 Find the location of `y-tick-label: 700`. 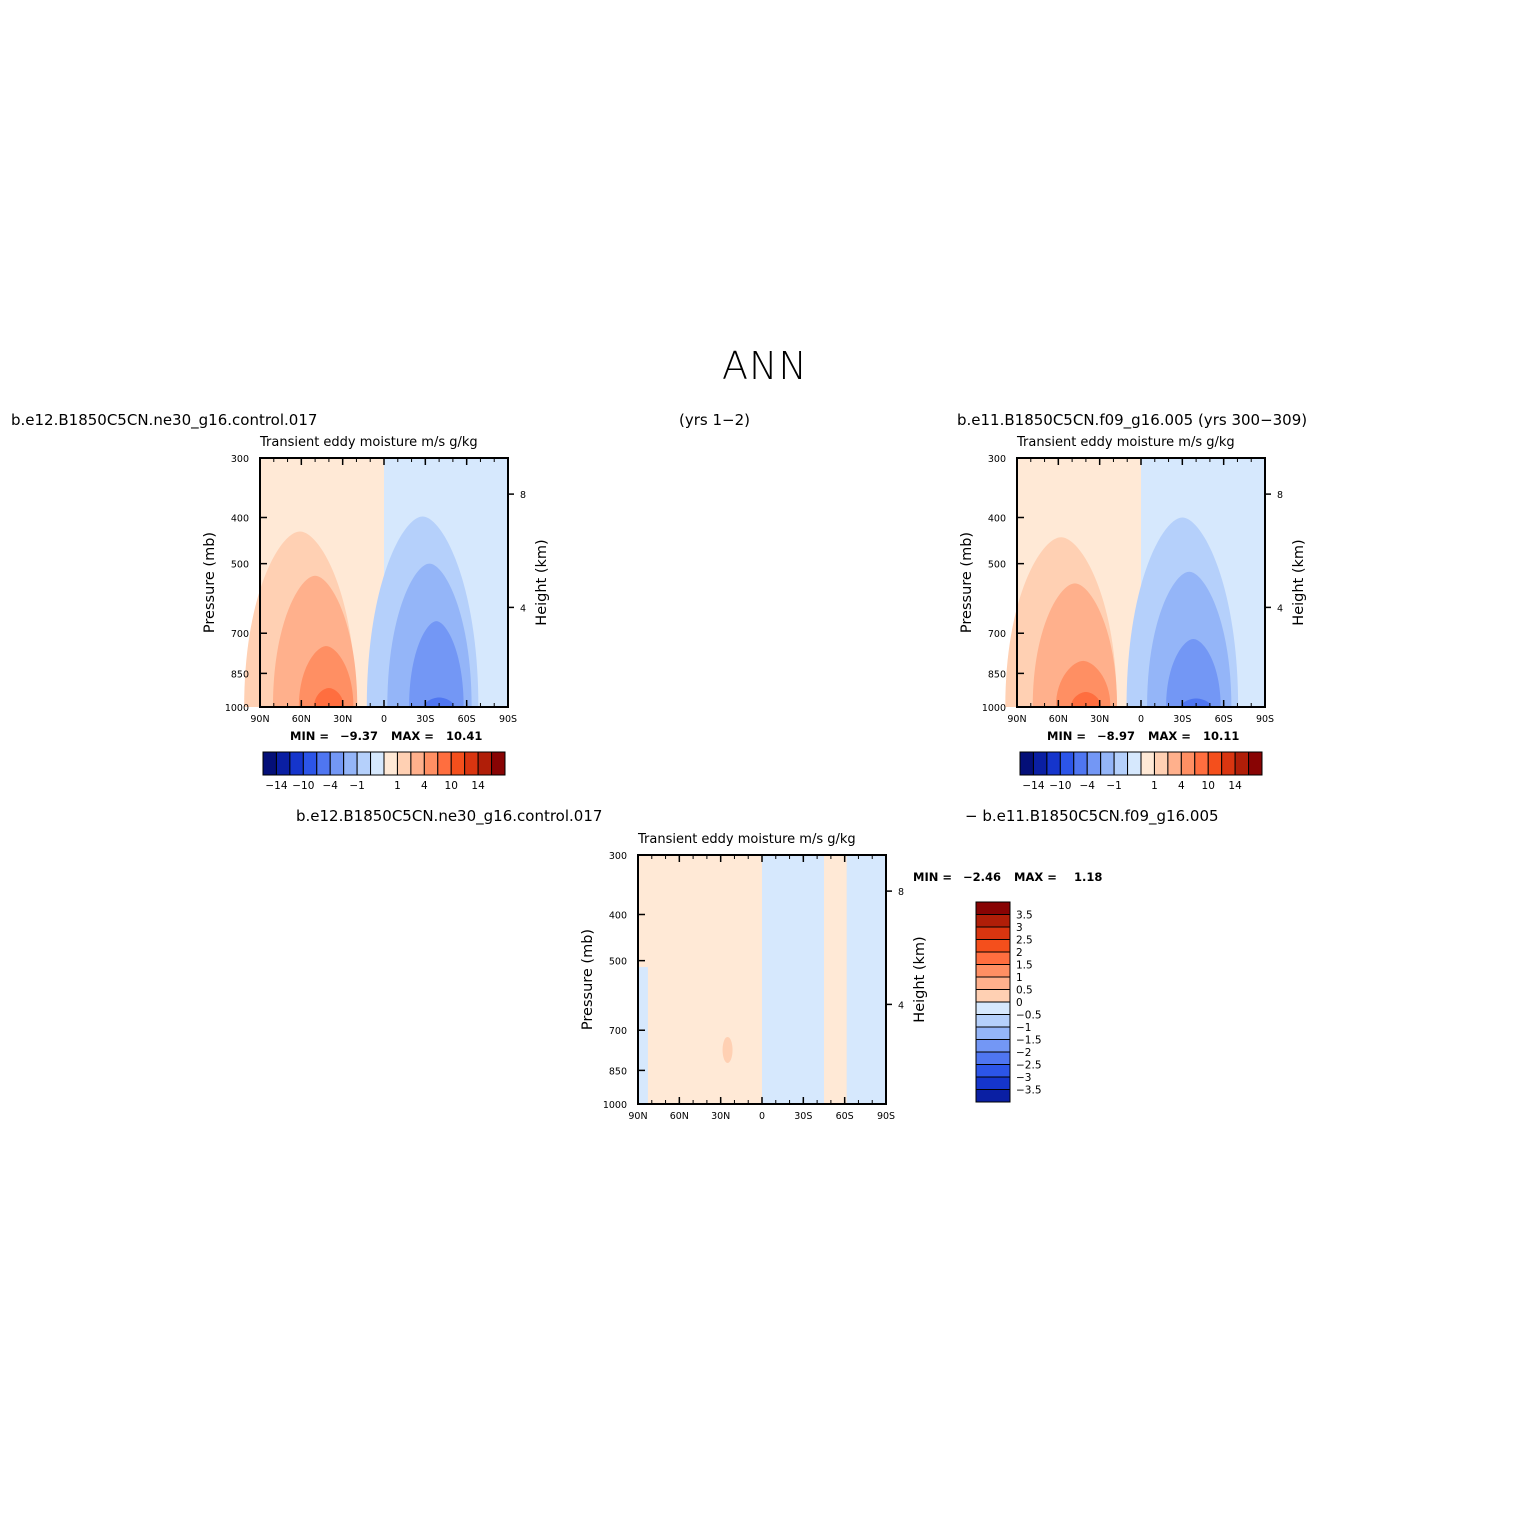

y-tick-label: 700 is located at coordinates (997, 634).